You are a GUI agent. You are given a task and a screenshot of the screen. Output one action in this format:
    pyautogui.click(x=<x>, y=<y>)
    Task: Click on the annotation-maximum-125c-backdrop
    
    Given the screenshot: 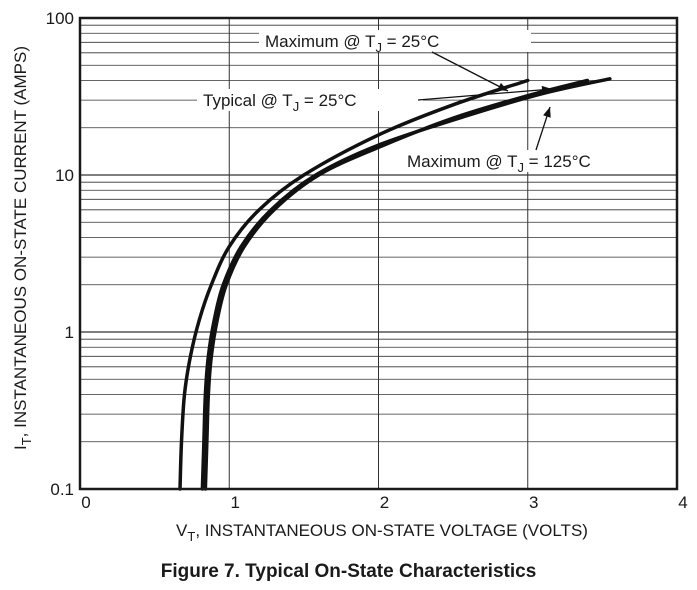 What is the action you would take?
    pyautogui.click(x=532, y=161)
    